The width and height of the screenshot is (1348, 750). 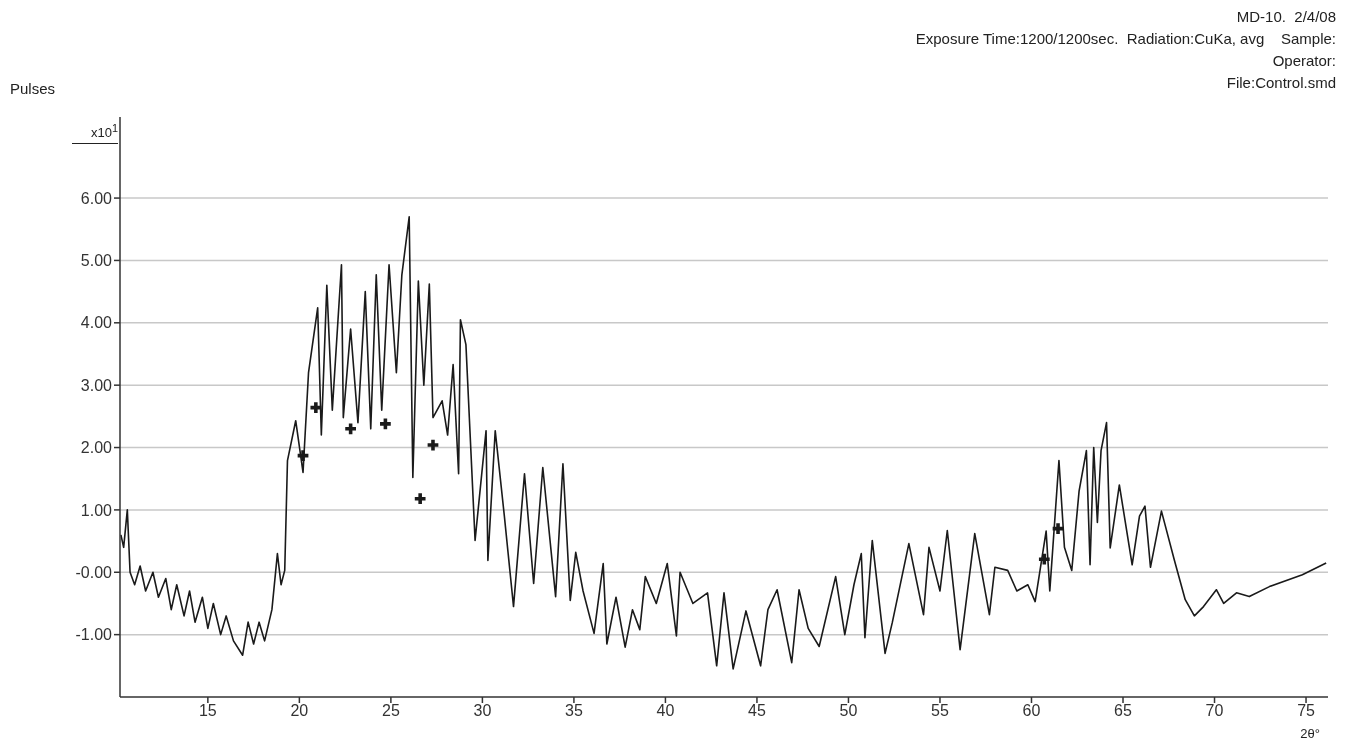 What do you see at coordinates (940, 711) in the screenshot?
I see `x-tick-label: 55` at bounding box center [940, 711].